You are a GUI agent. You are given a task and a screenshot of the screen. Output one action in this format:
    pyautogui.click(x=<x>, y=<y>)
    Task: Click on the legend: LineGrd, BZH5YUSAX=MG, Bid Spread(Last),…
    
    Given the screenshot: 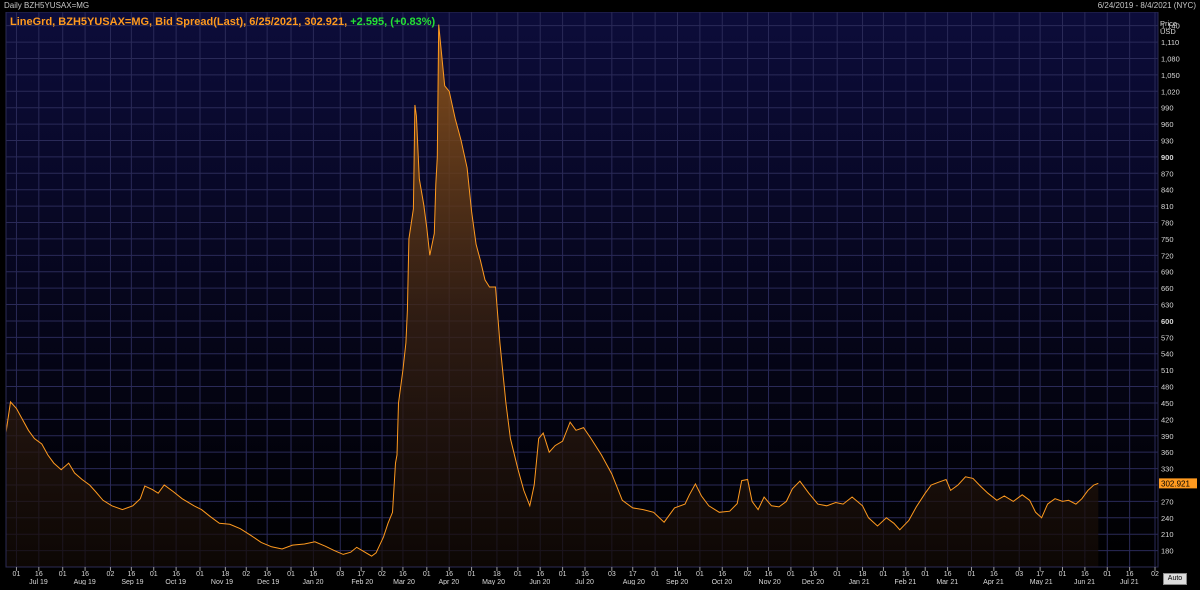 What is the action you would take?
    pyautogui.click(x=222, y=22)
    